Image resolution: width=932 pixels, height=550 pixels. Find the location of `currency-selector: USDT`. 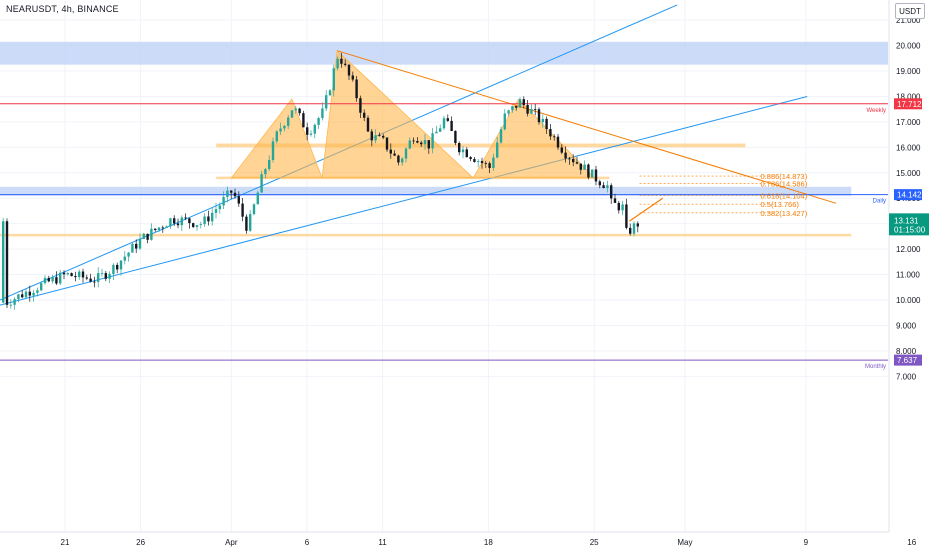

currency-selector: USDT is located at coordinates (910, 11).